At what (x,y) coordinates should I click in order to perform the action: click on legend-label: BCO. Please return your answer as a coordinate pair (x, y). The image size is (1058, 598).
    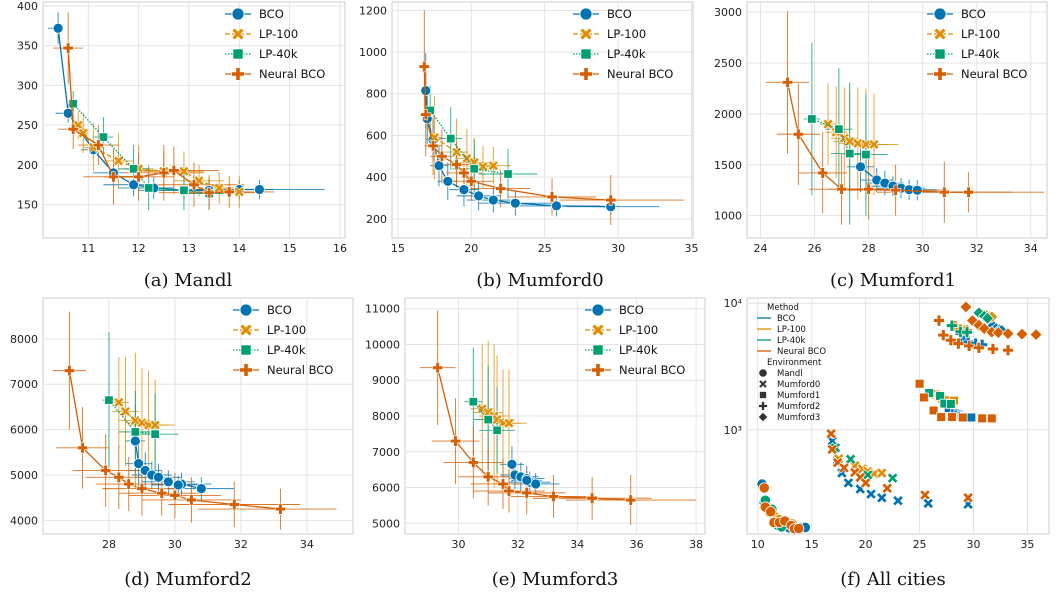
    Looking at the image, I should click on (619, 14).